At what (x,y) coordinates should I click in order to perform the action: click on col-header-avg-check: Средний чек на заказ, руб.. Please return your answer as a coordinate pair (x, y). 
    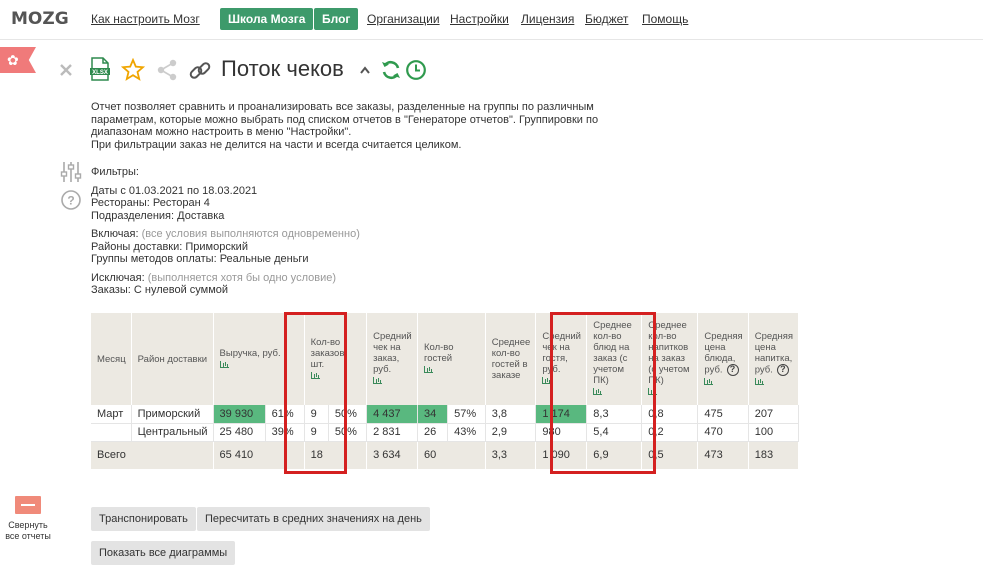
    Looking at the image, I should click on (392, 359).